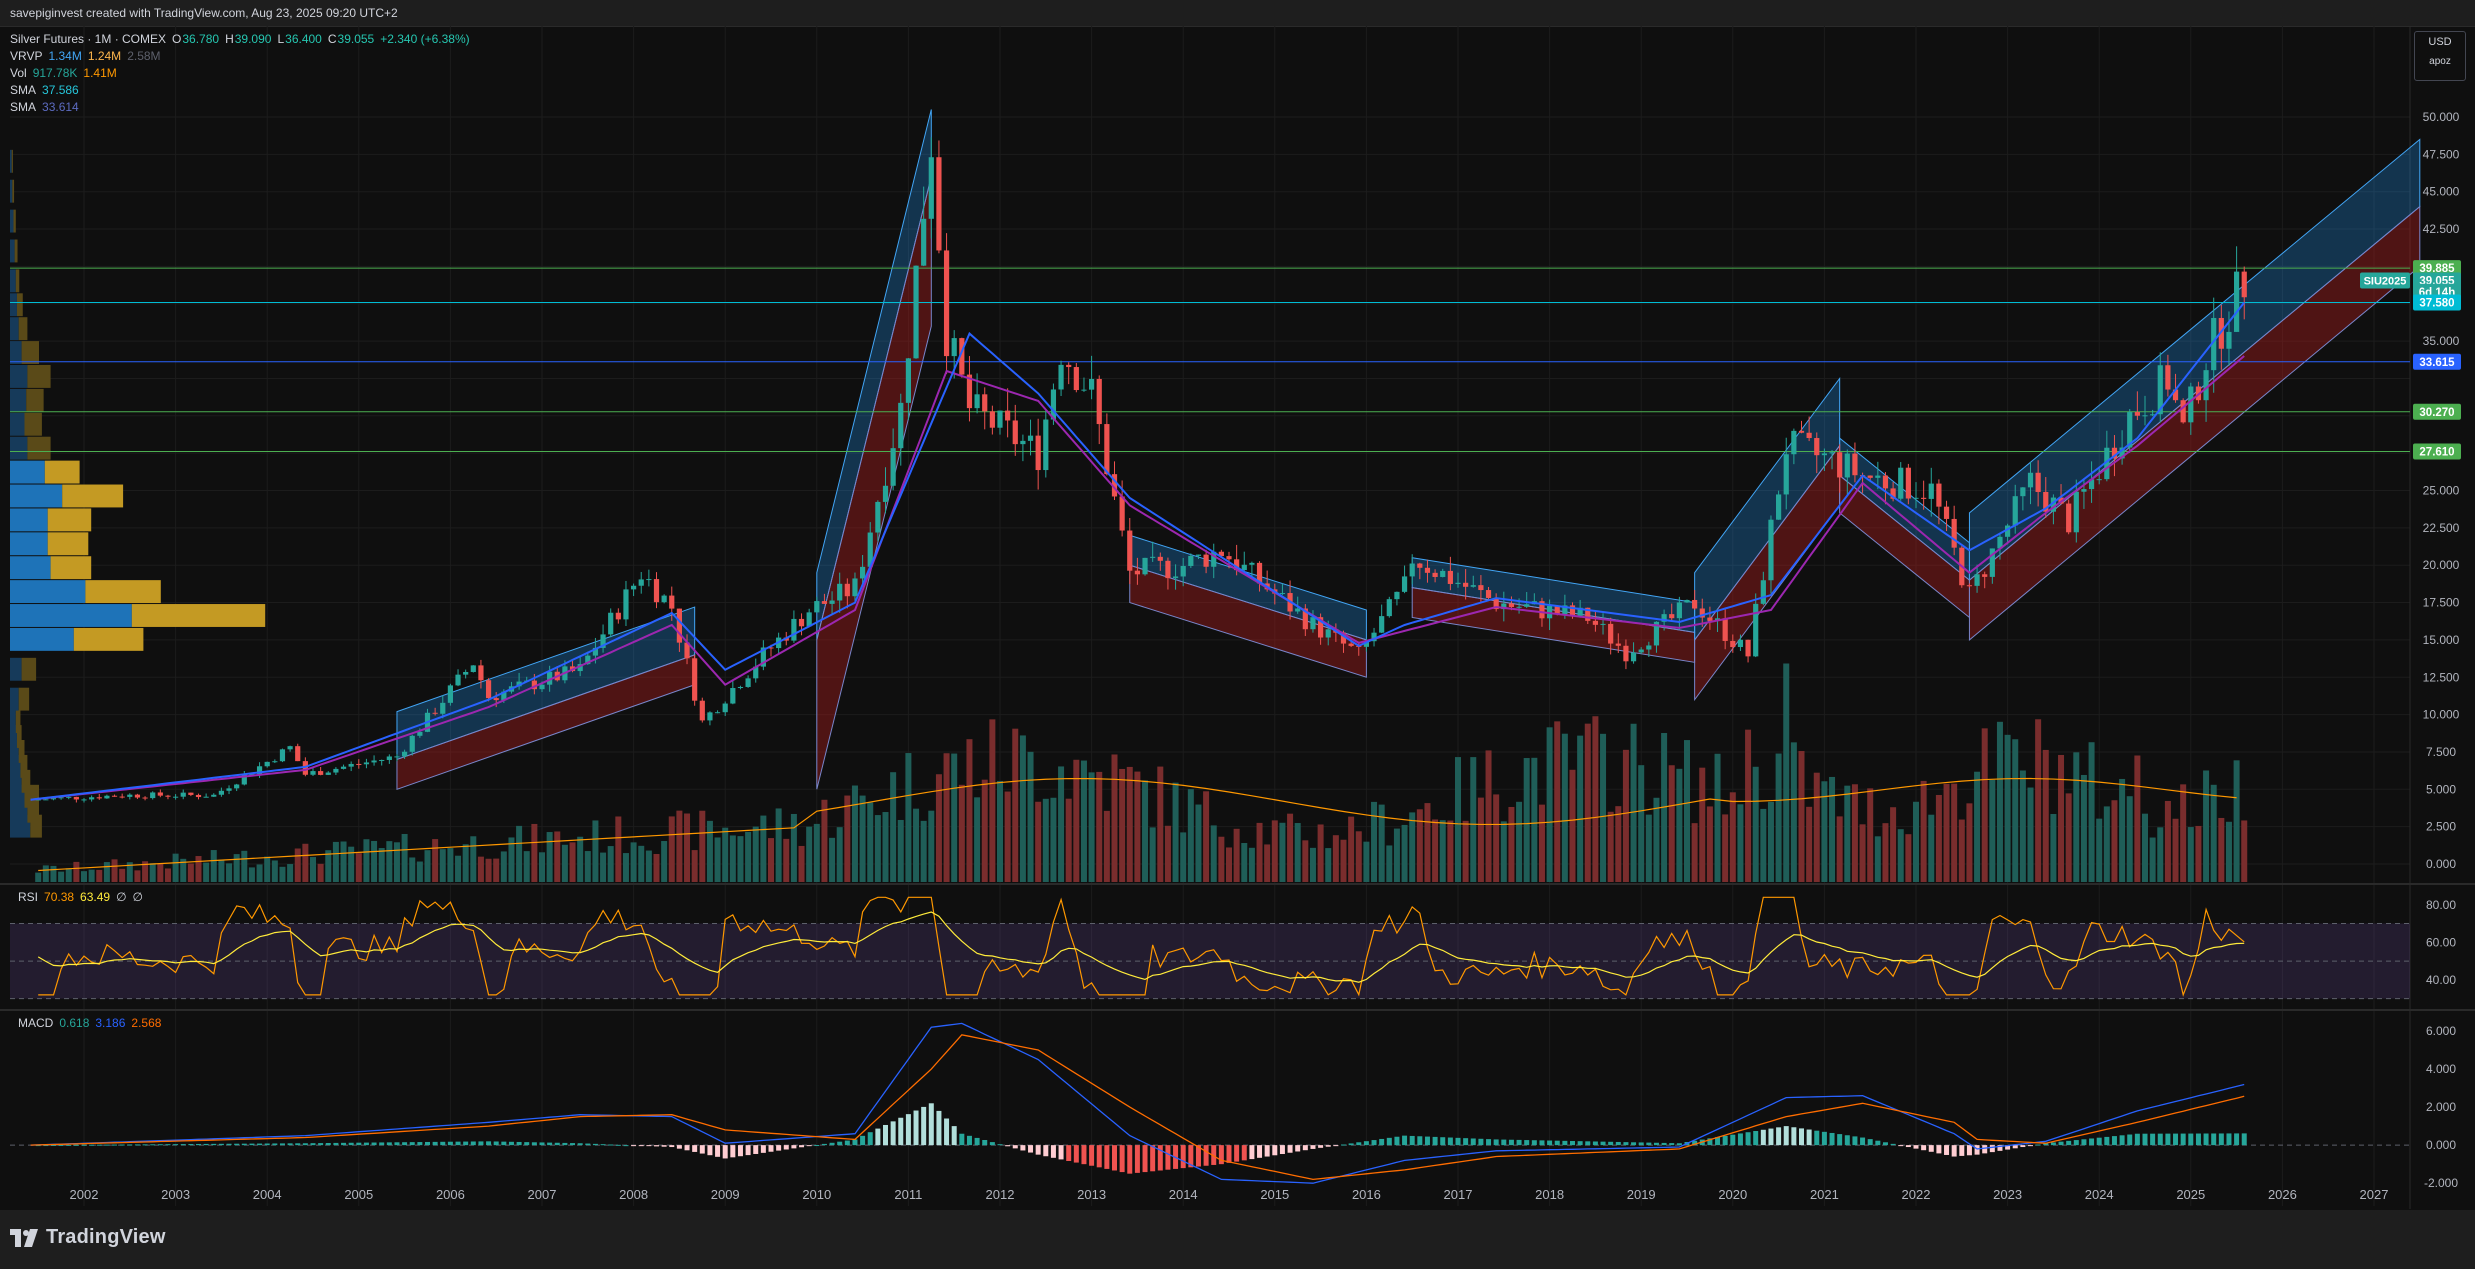  Describe the element at coordinates (2440, 56) in the screenshot. I see `currency-selector: USD apoz` at that location.